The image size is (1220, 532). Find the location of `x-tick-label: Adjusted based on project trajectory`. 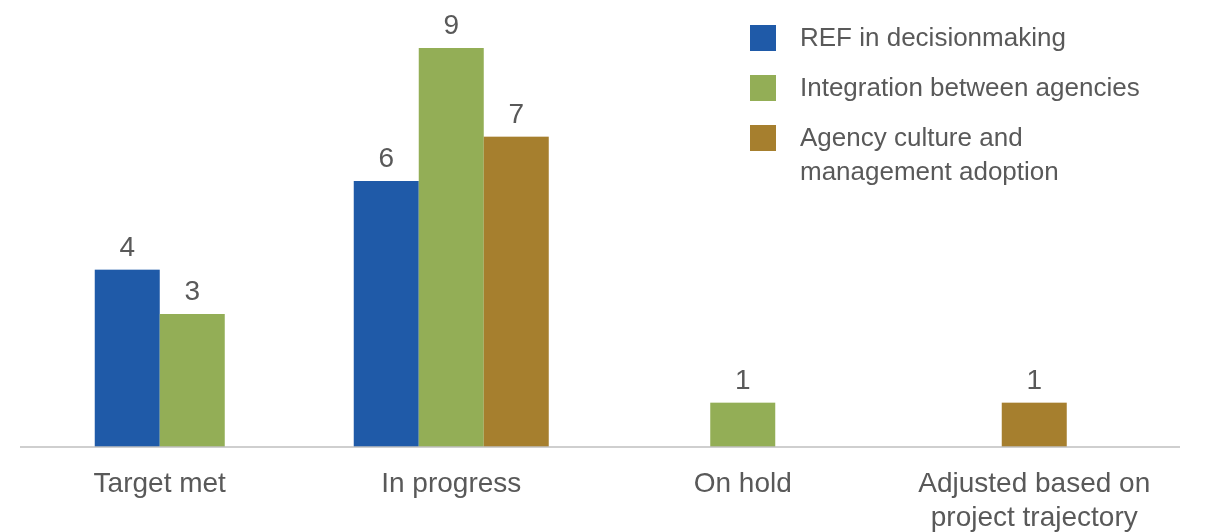

x-tick-label: Adjusted based on project trajectory is located at coordinates (1034, 499).